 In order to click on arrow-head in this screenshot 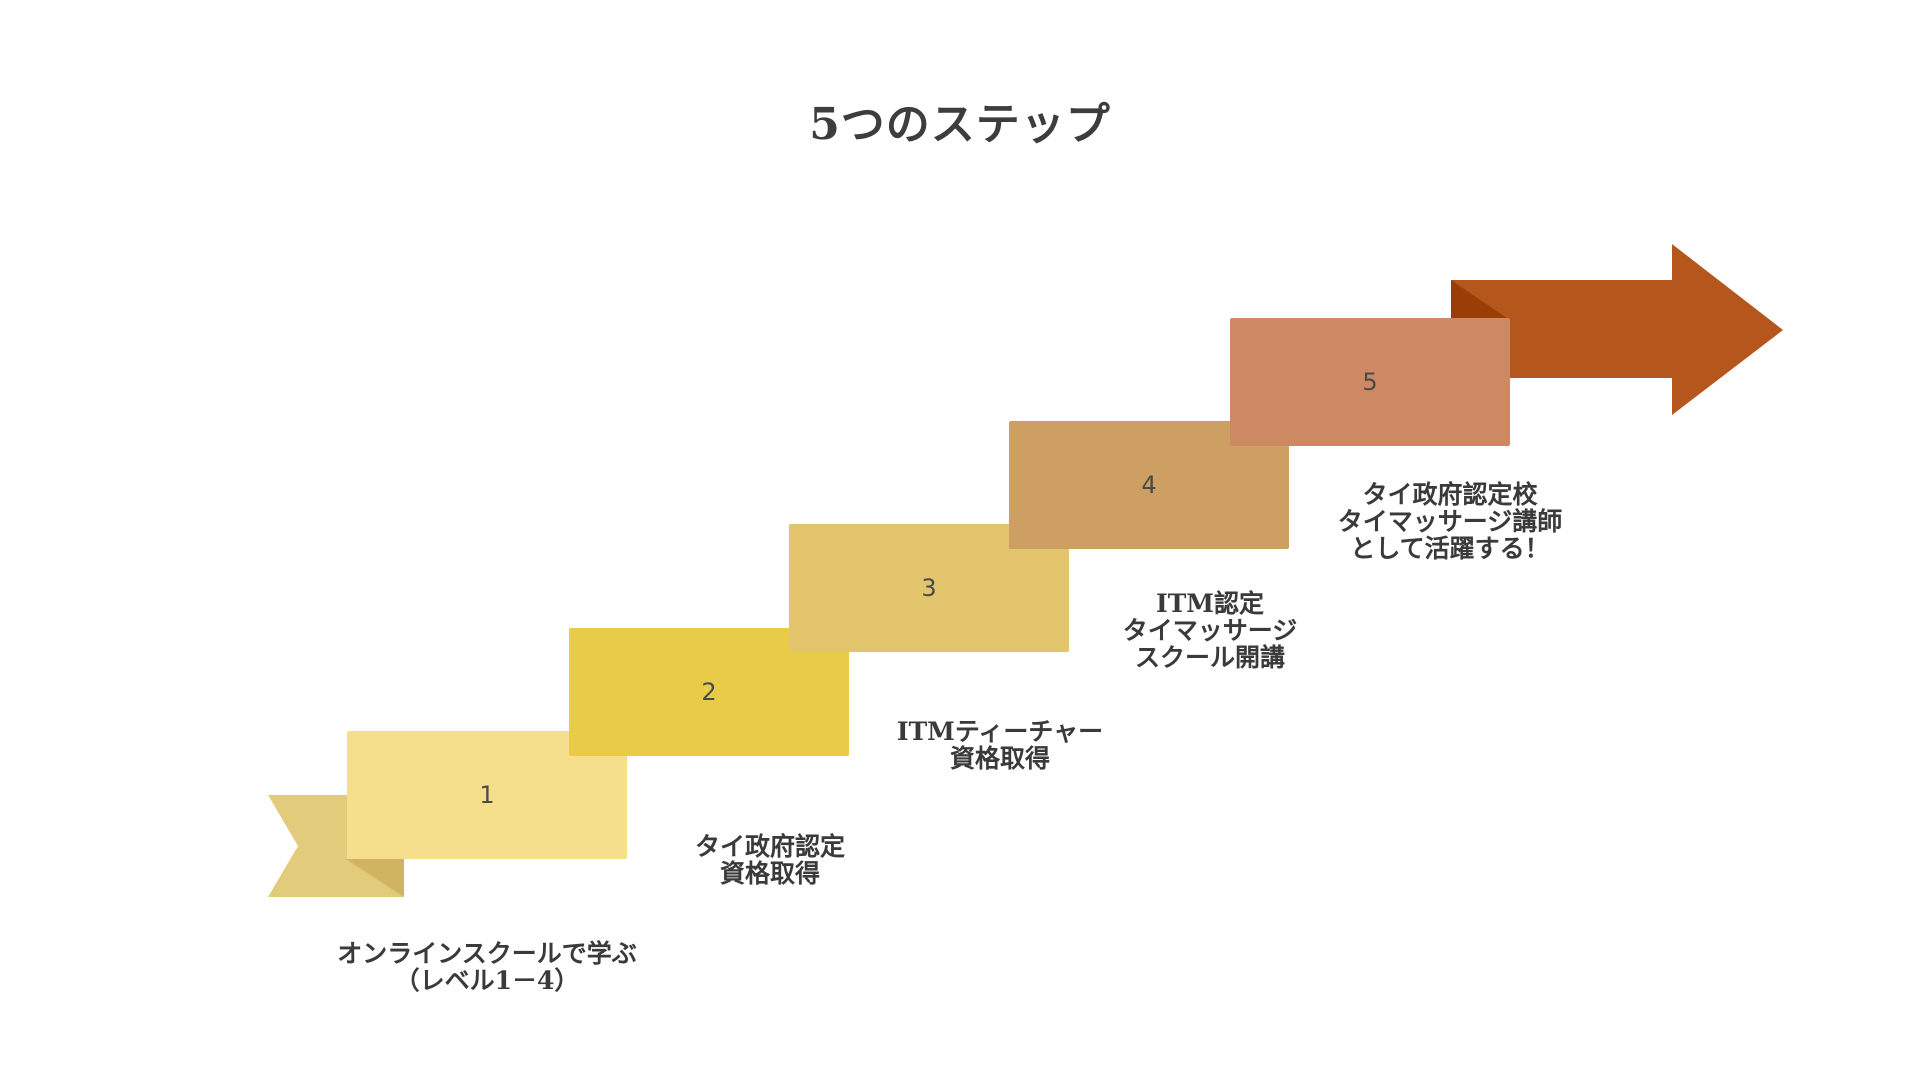, I will do `click(1727, 329)`.